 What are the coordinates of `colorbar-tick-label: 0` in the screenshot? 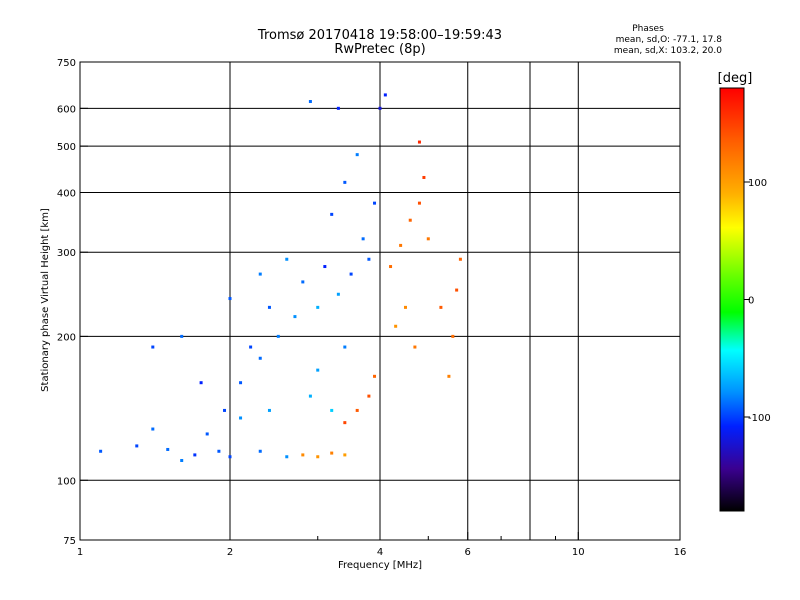 It's located at (751, 301).